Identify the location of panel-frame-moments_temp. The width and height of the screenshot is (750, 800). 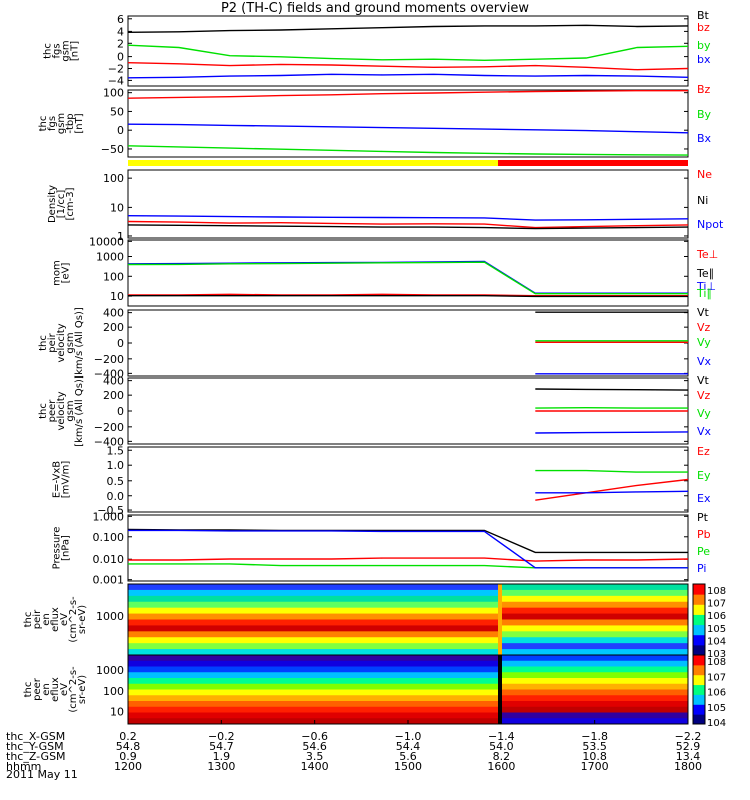
(408, 273).